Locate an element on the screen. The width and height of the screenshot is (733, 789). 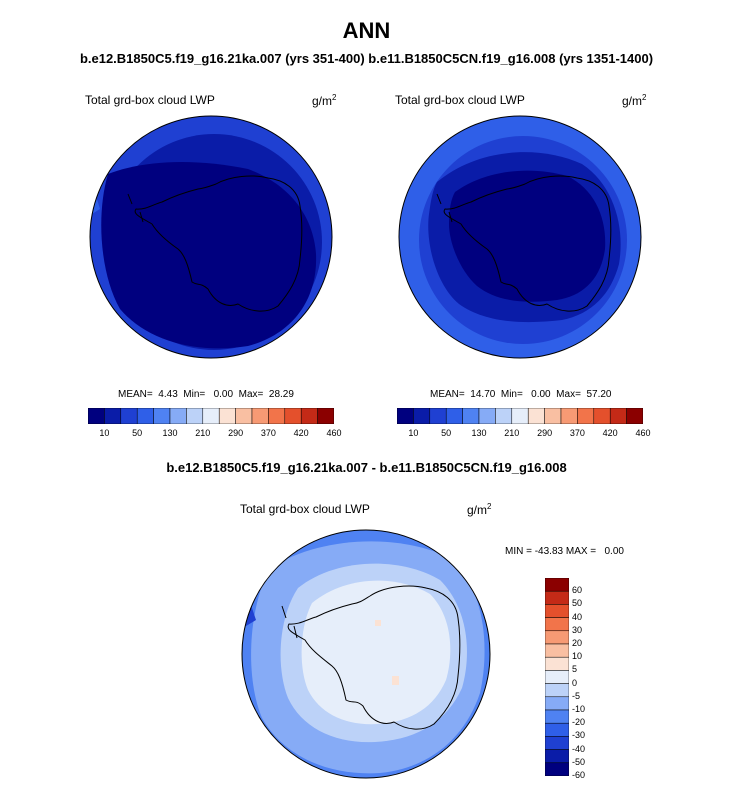
panel3-units: g/m2 is located at coordinates (479, 509).